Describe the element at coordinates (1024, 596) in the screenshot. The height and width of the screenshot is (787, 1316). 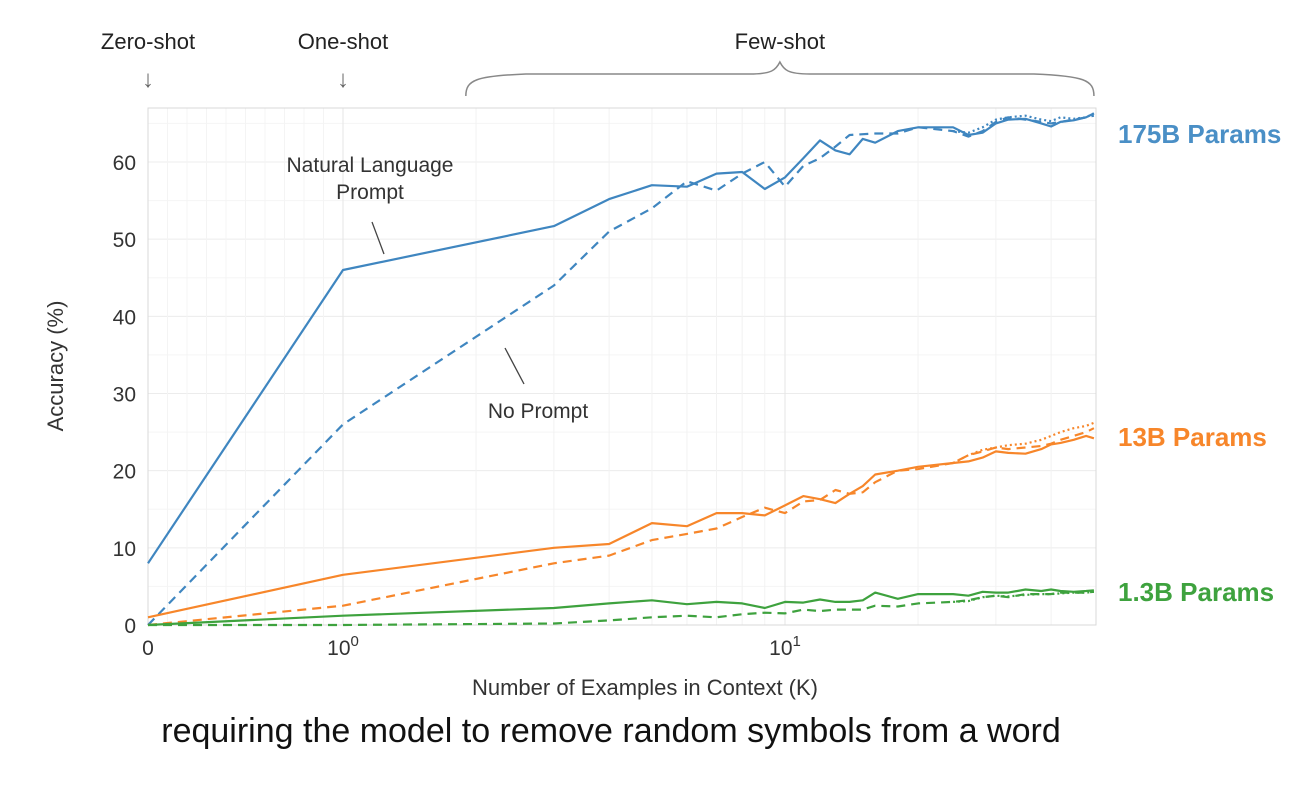
I see `series-line-1.3B-dotted` at that location.